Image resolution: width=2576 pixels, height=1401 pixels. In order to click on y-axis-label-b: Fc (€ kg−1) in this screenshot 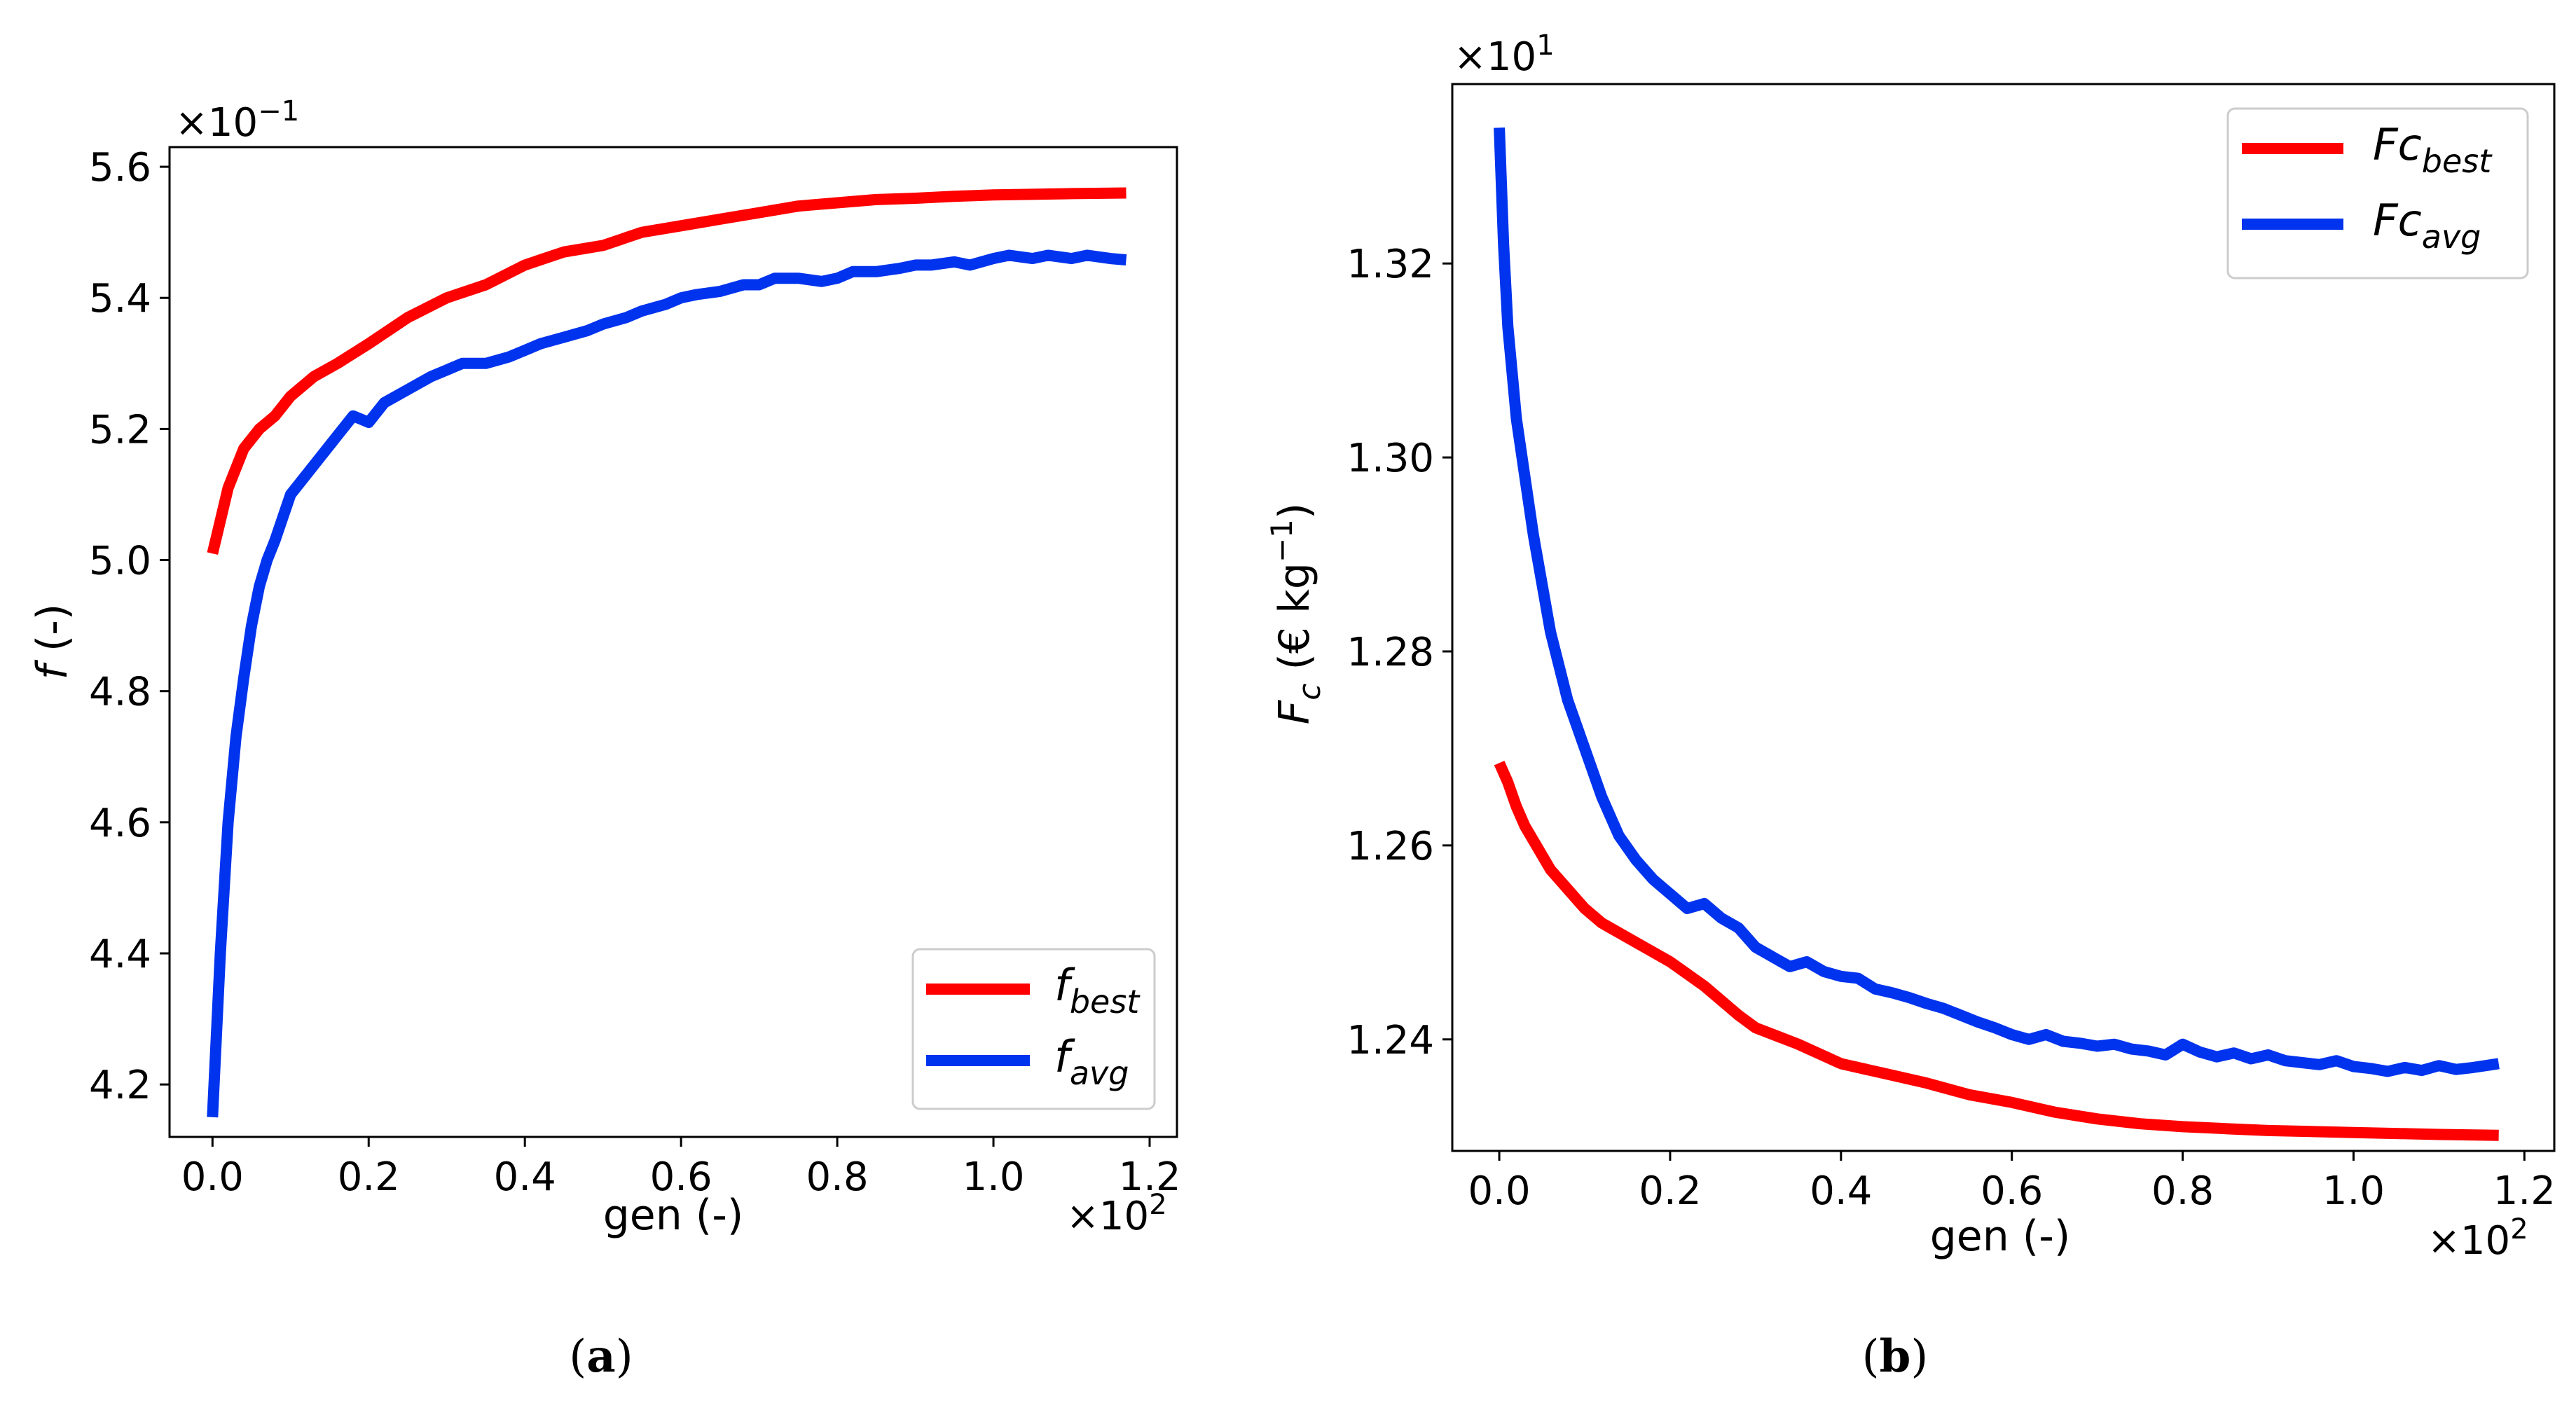, I will do `click(1296, 614)`.